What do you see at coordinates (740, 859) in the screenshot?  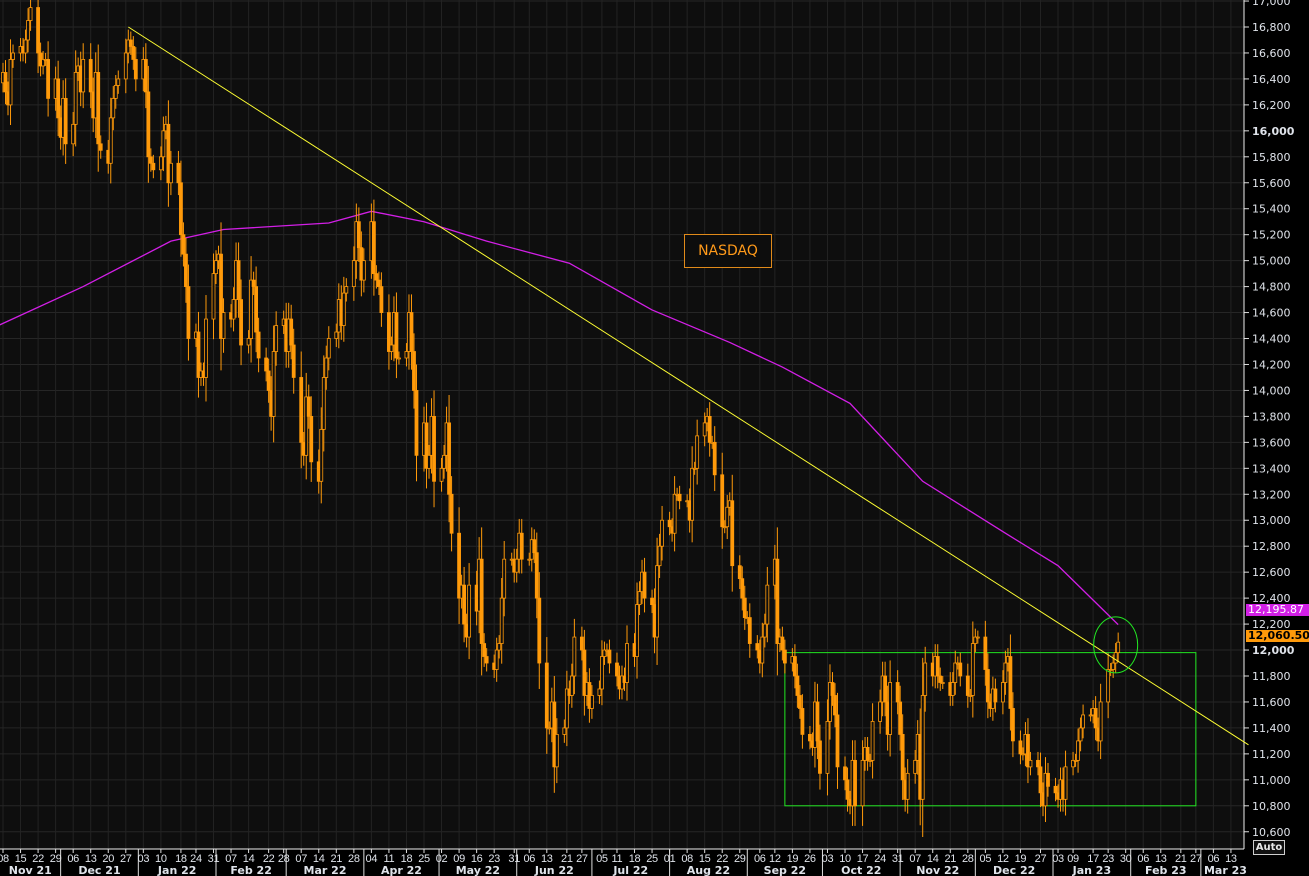 I see `x-day-label: 29` at bounding box center [740, 859].